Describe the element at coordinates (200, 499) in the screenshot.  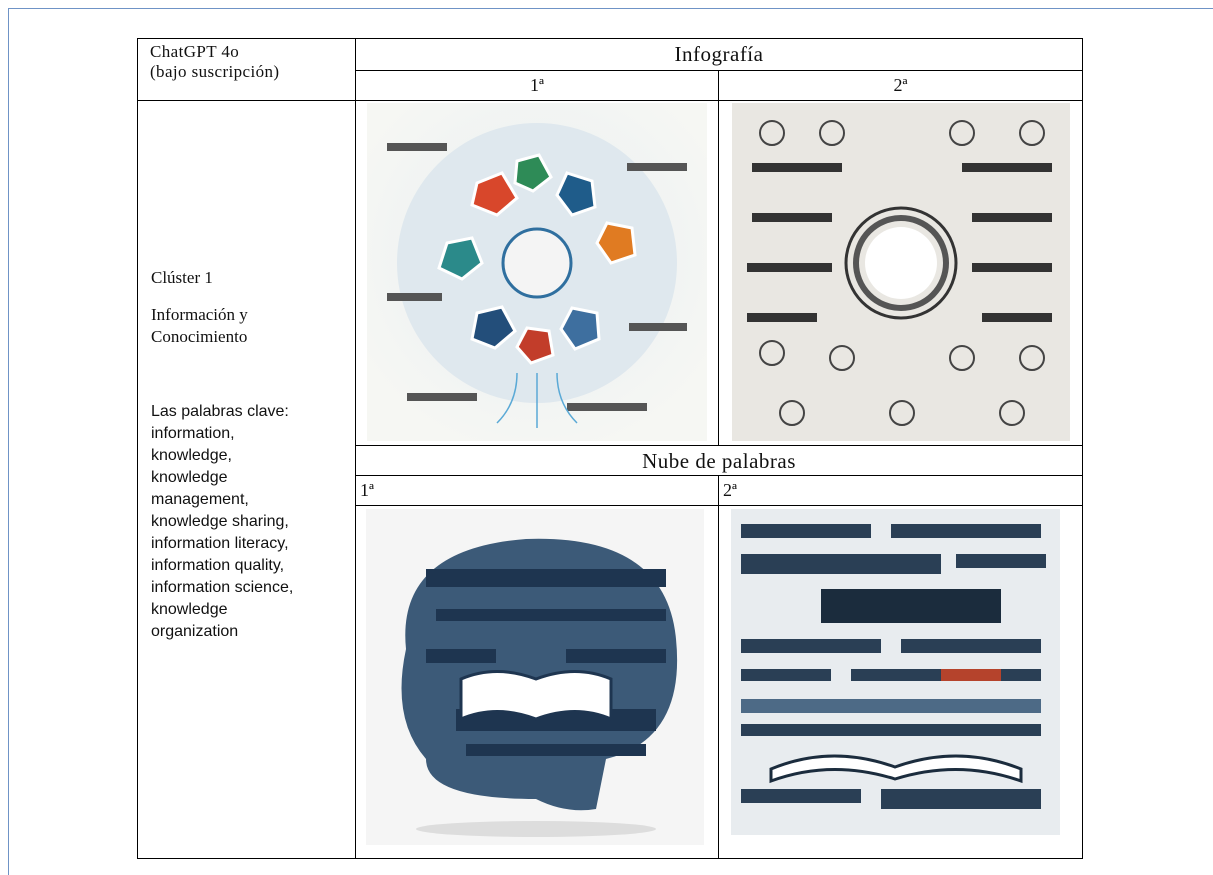
I see `keyword-line: management,` at that location.